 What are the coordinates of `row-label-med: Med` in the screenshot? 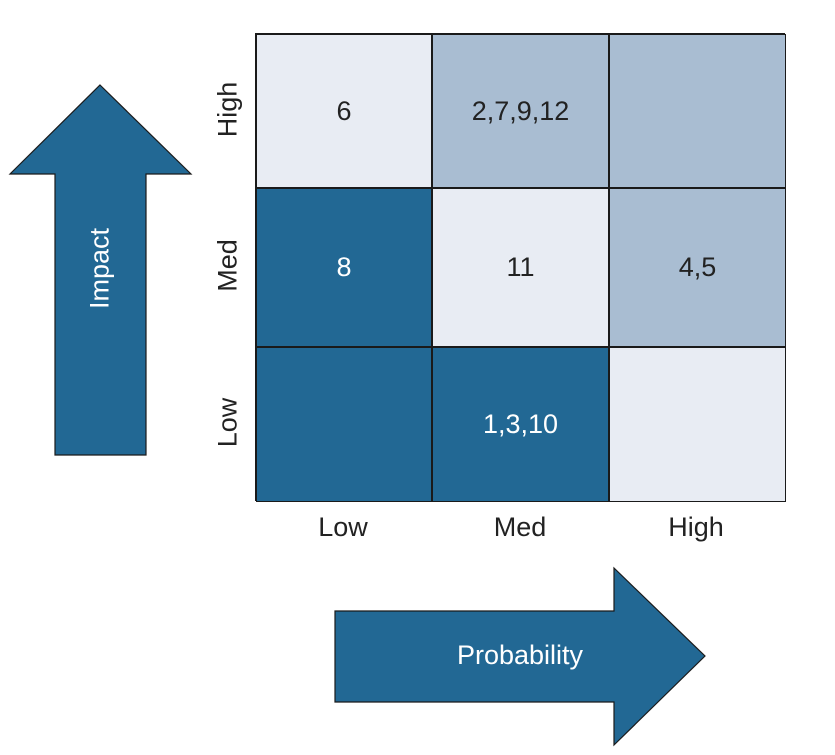 It's located at (227, 265).